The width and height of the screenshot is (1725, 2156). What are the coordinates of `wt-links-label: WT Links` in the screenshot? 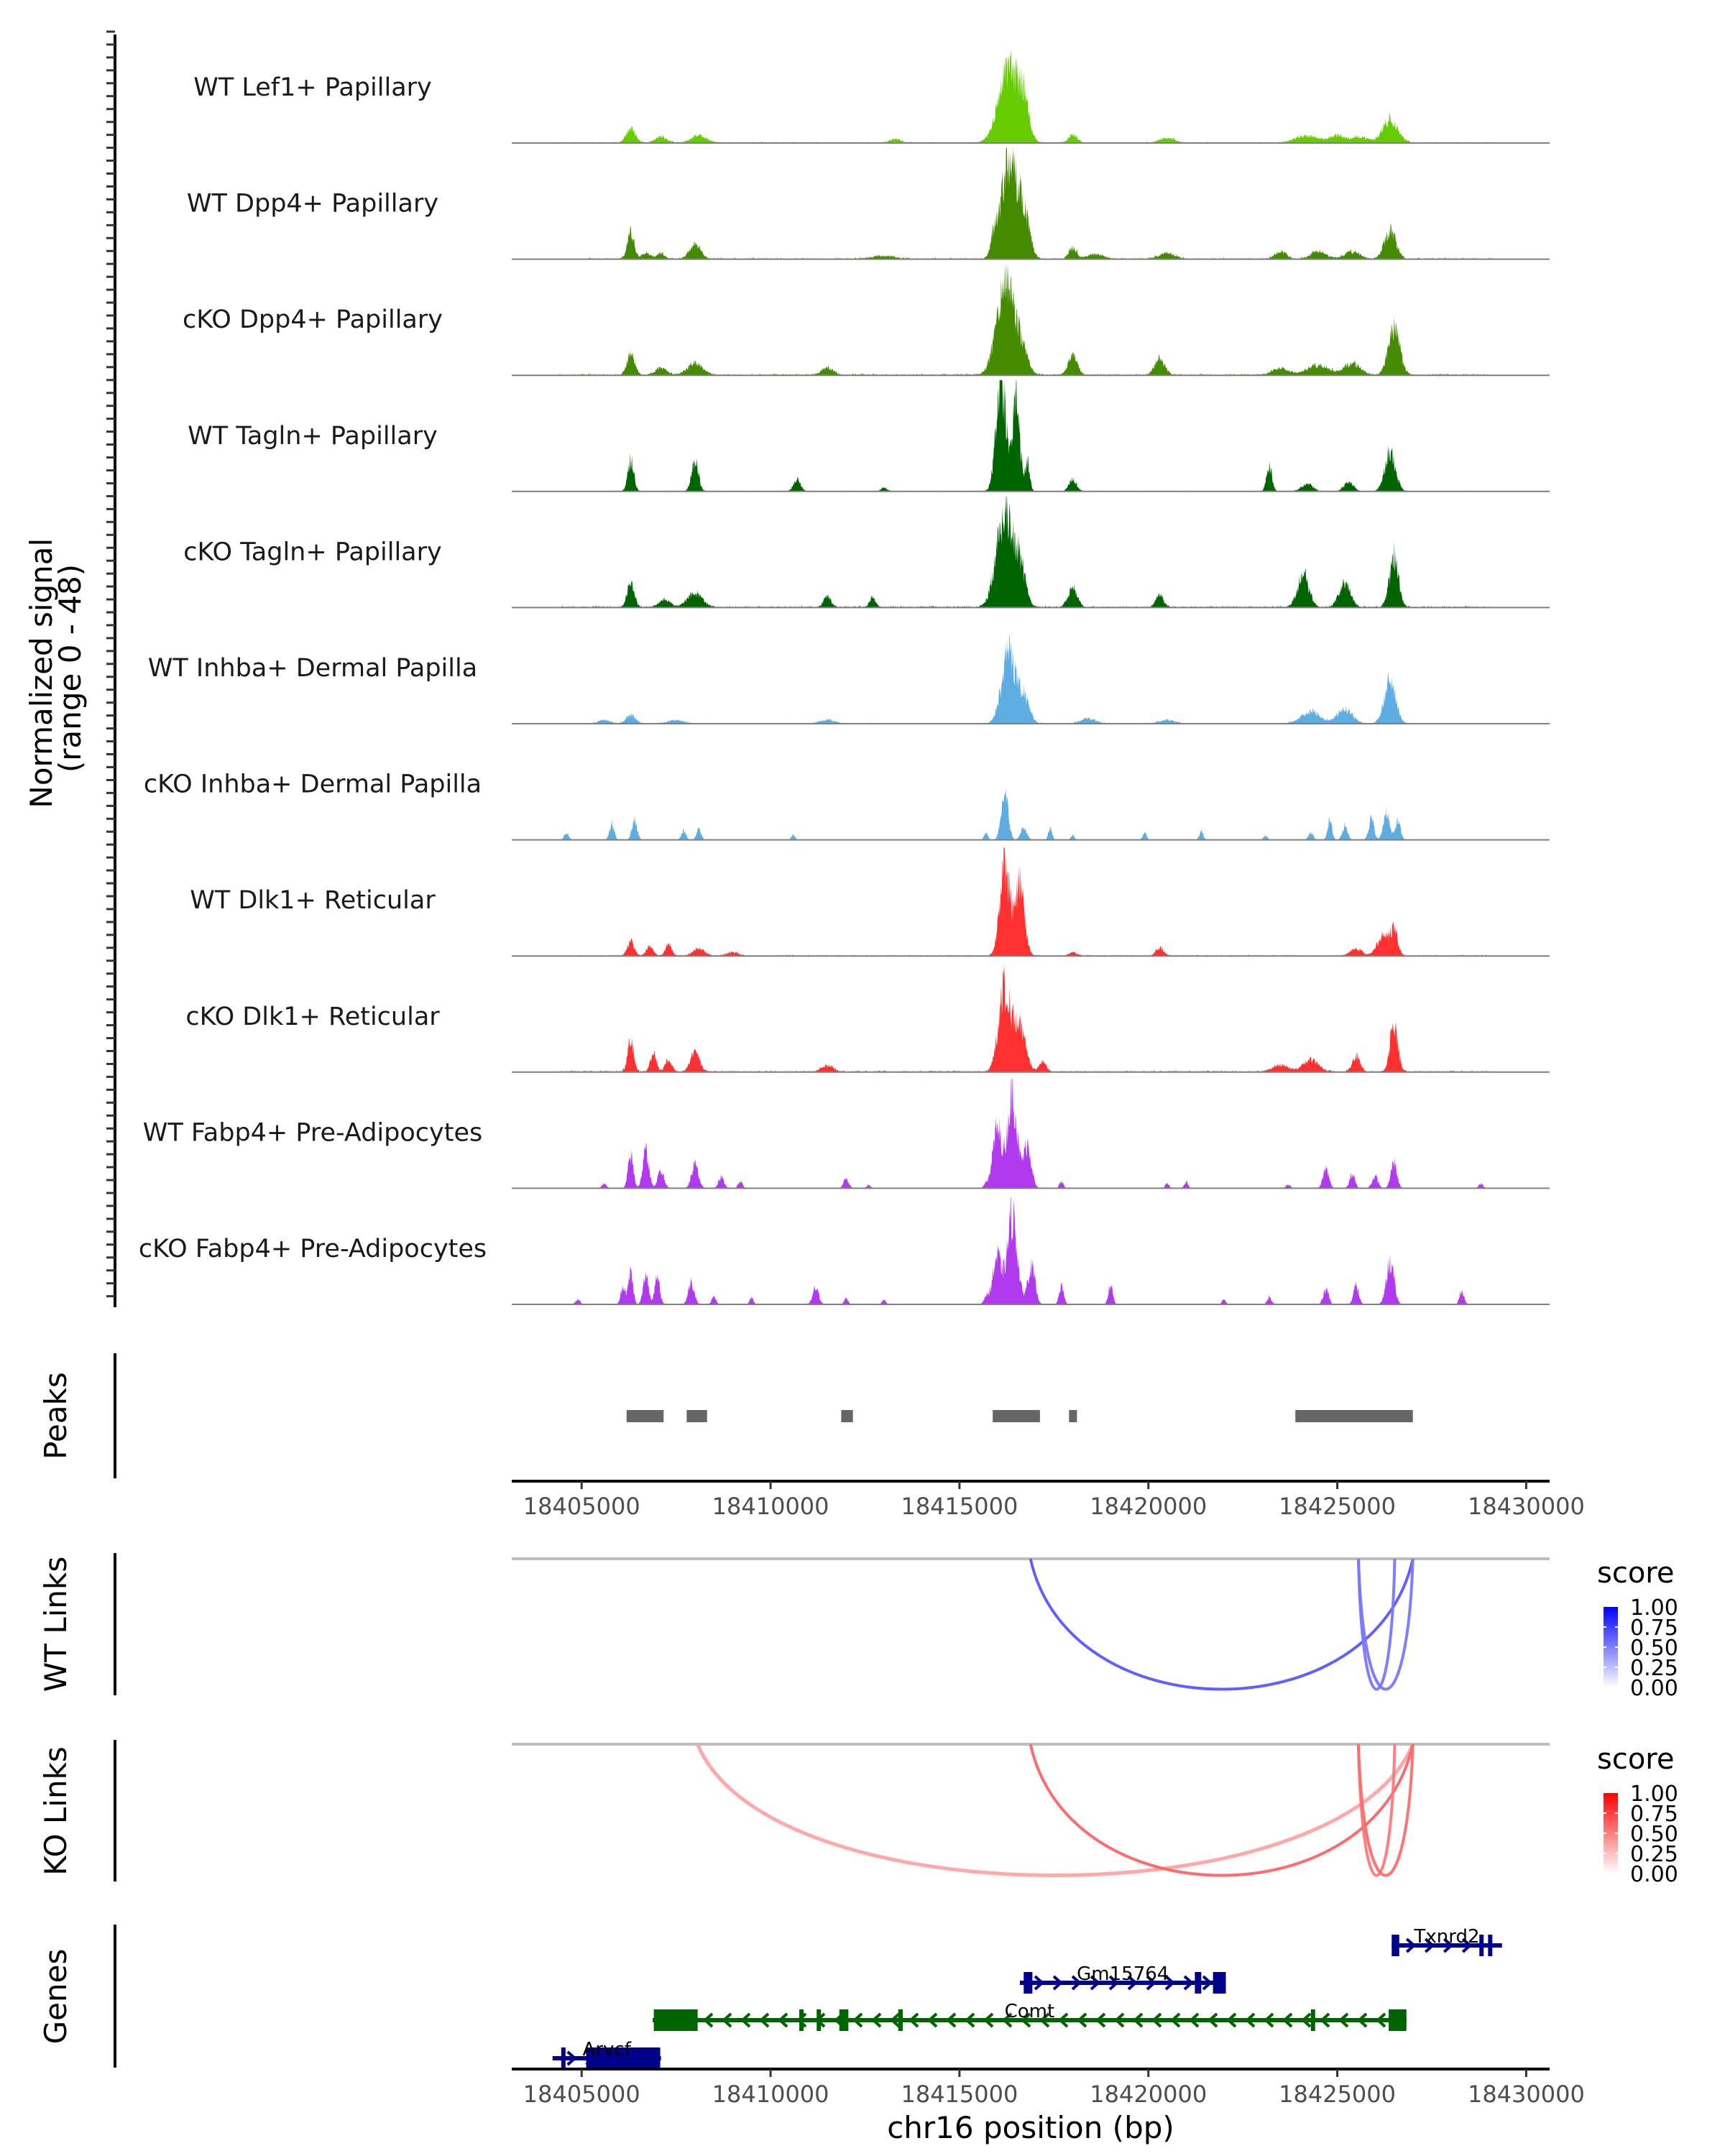 It's located at (55, 1625).